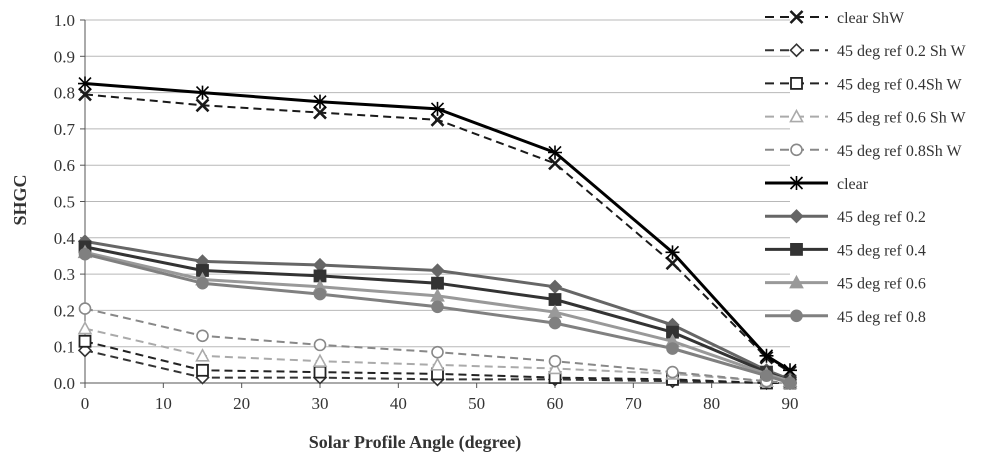 This screenshot has height=462, width=998. Describe the element at coordinates (790, 403) in the screenshot. I see `x-tick-label: 90` at that location.